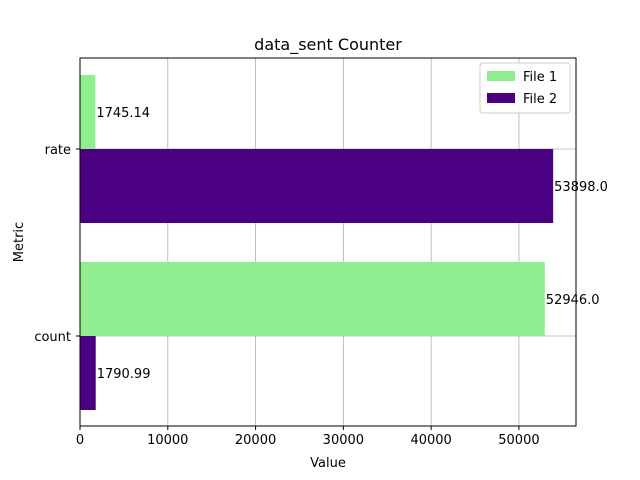 Image resolution: width=640 pixels, height=480 pixels. What do you see at coordinates (308, 437) in the screenshot?
I see `x-axis-ticks: 0 10000 20000 30000 40000 50000` at bounding box center [308, 437].